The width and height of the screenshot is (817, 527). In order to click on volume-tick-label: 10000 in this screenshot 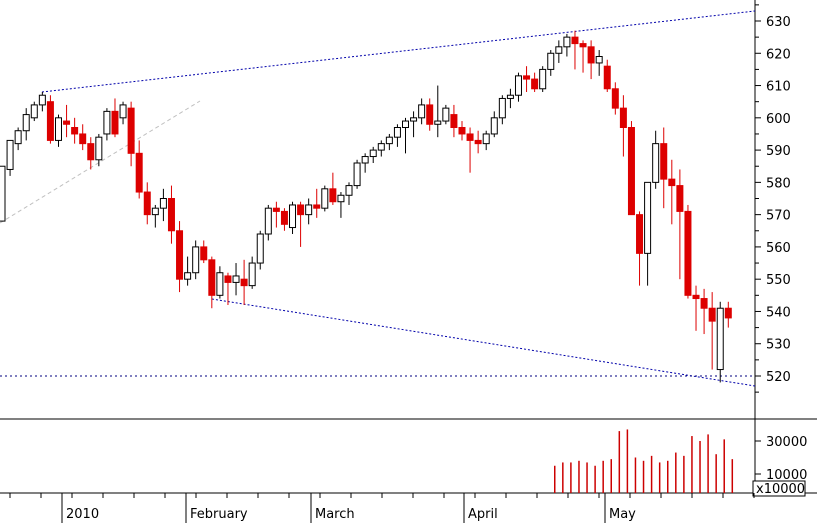, I will do `click(786, 475)`.